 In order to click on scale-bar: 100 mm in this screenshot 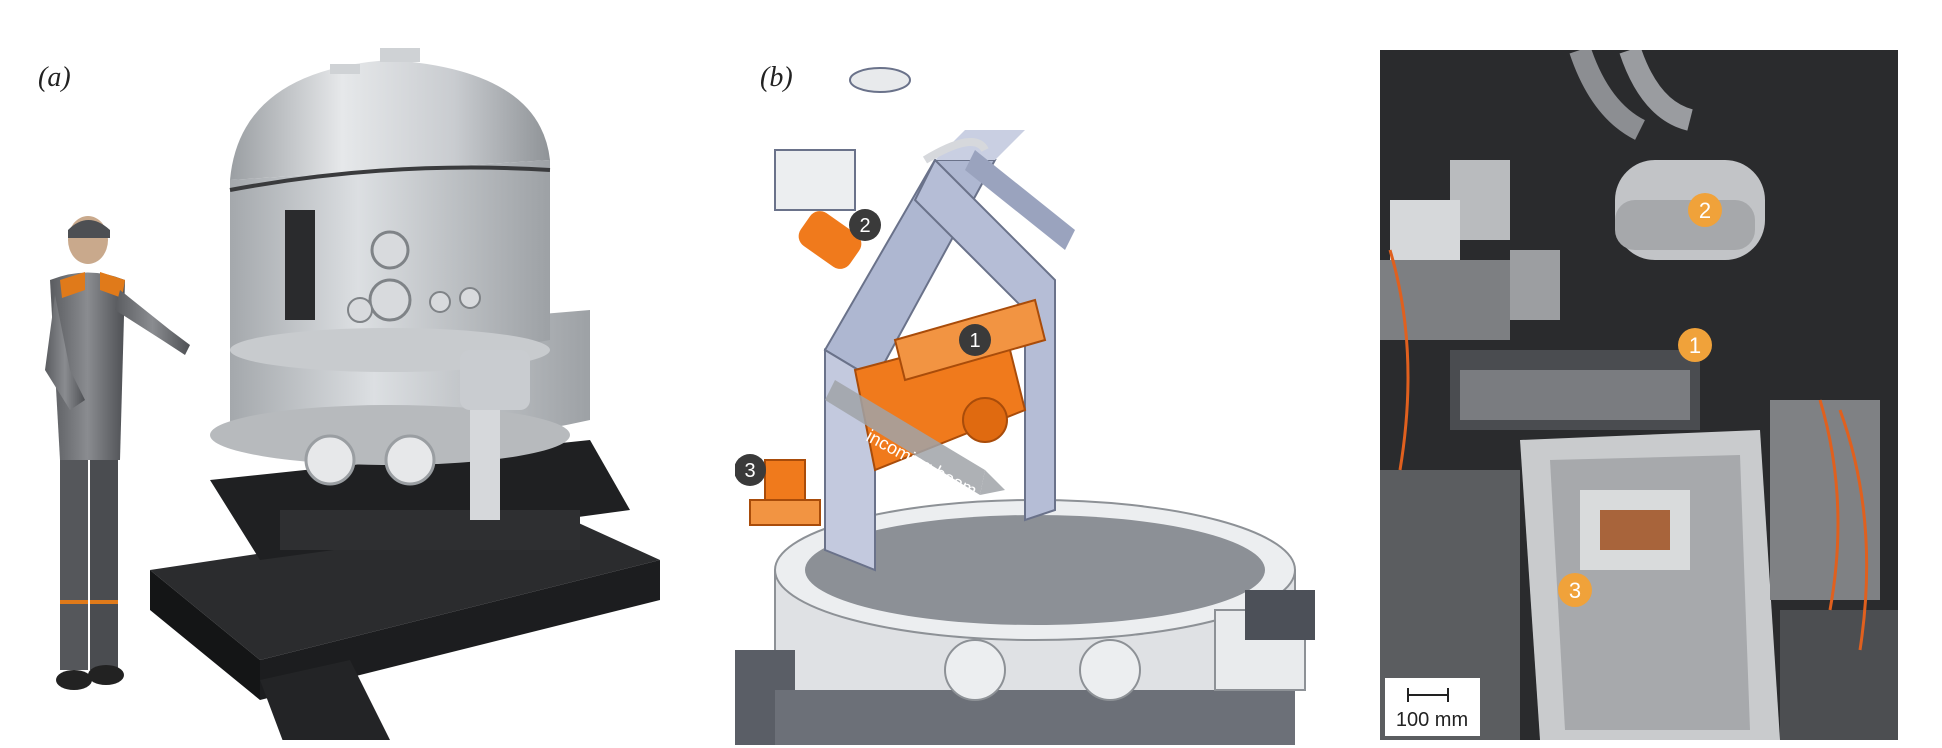, I will do `click(1432, 707)`.